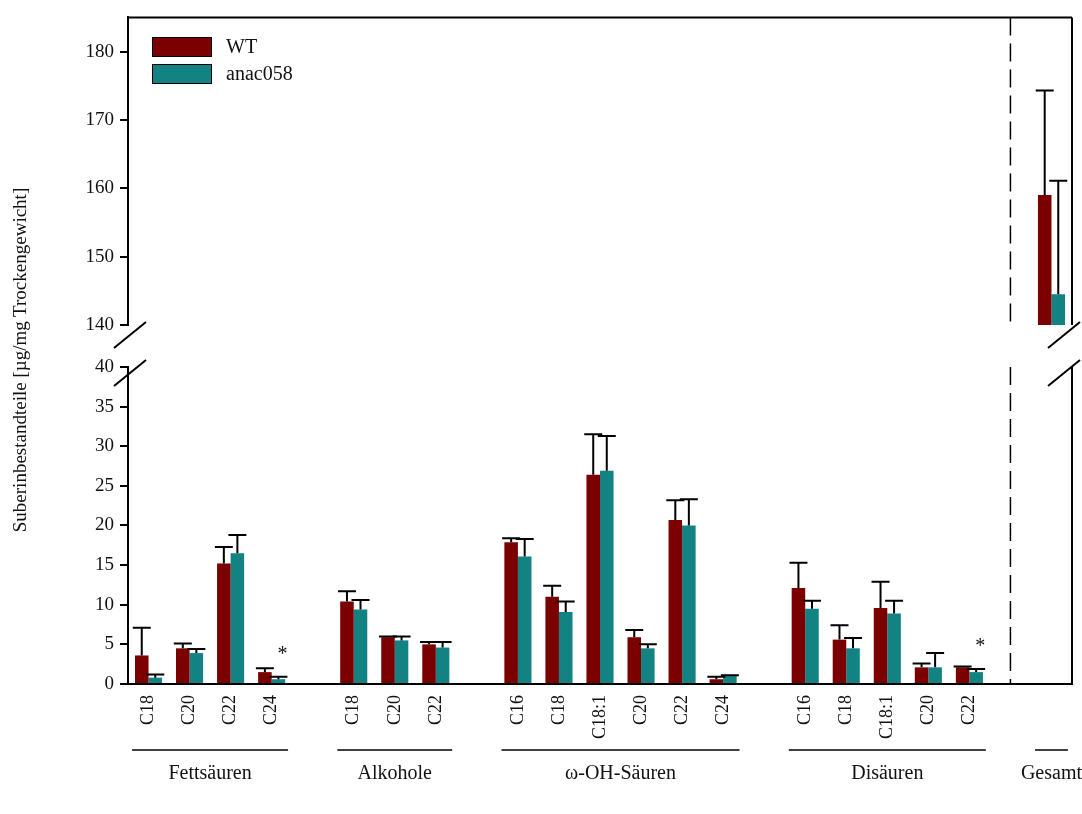 The width and height of the screenshot is (1082, 814). Describe the element at coordinates (104, 405) in the screenshot. I see `y-tick-label: 35` at that location.